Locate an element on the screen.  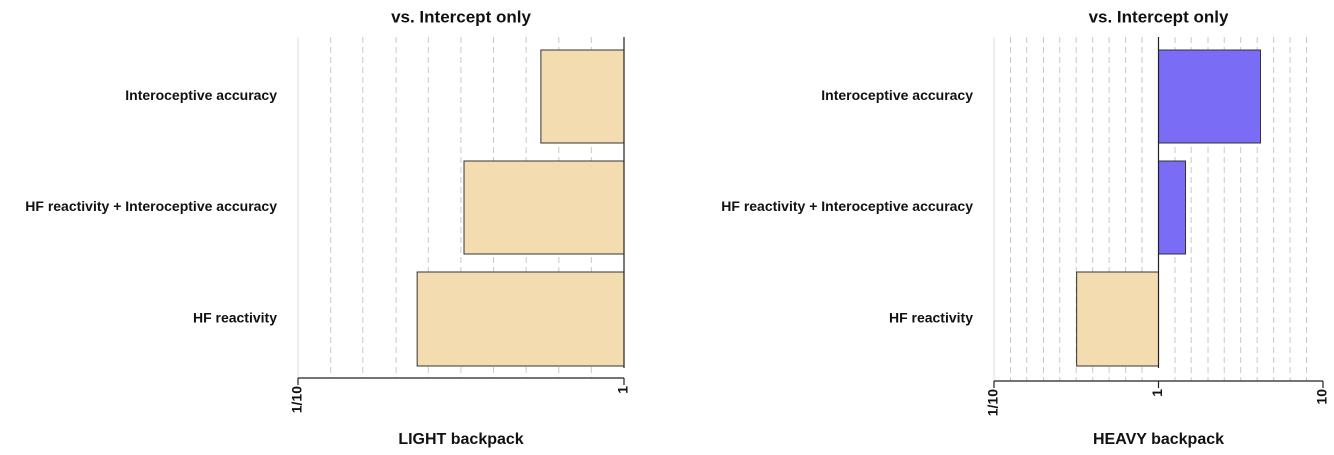
x-tick-label: 10 is located at coordinates (1322, 397).